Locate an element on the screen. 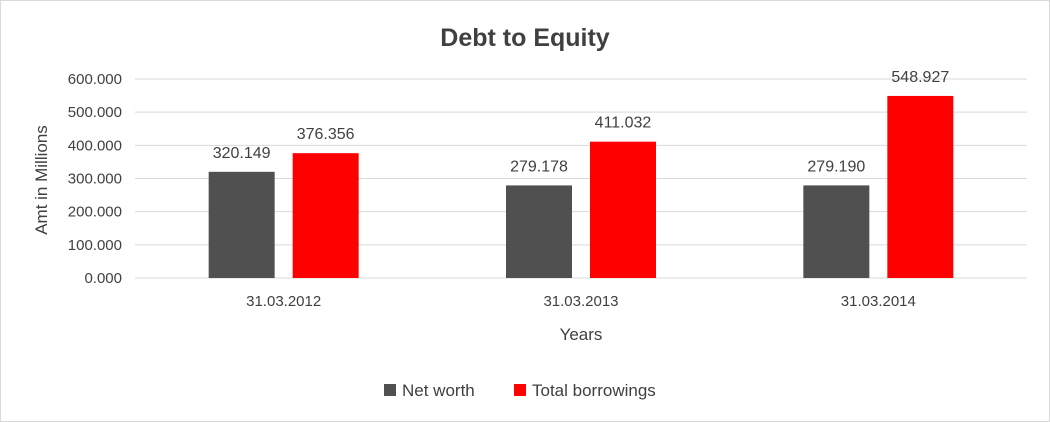 The height and width of the screenshot is (422, 1050). y-tick-label: 500.000 is located at coordinates (95, 112).